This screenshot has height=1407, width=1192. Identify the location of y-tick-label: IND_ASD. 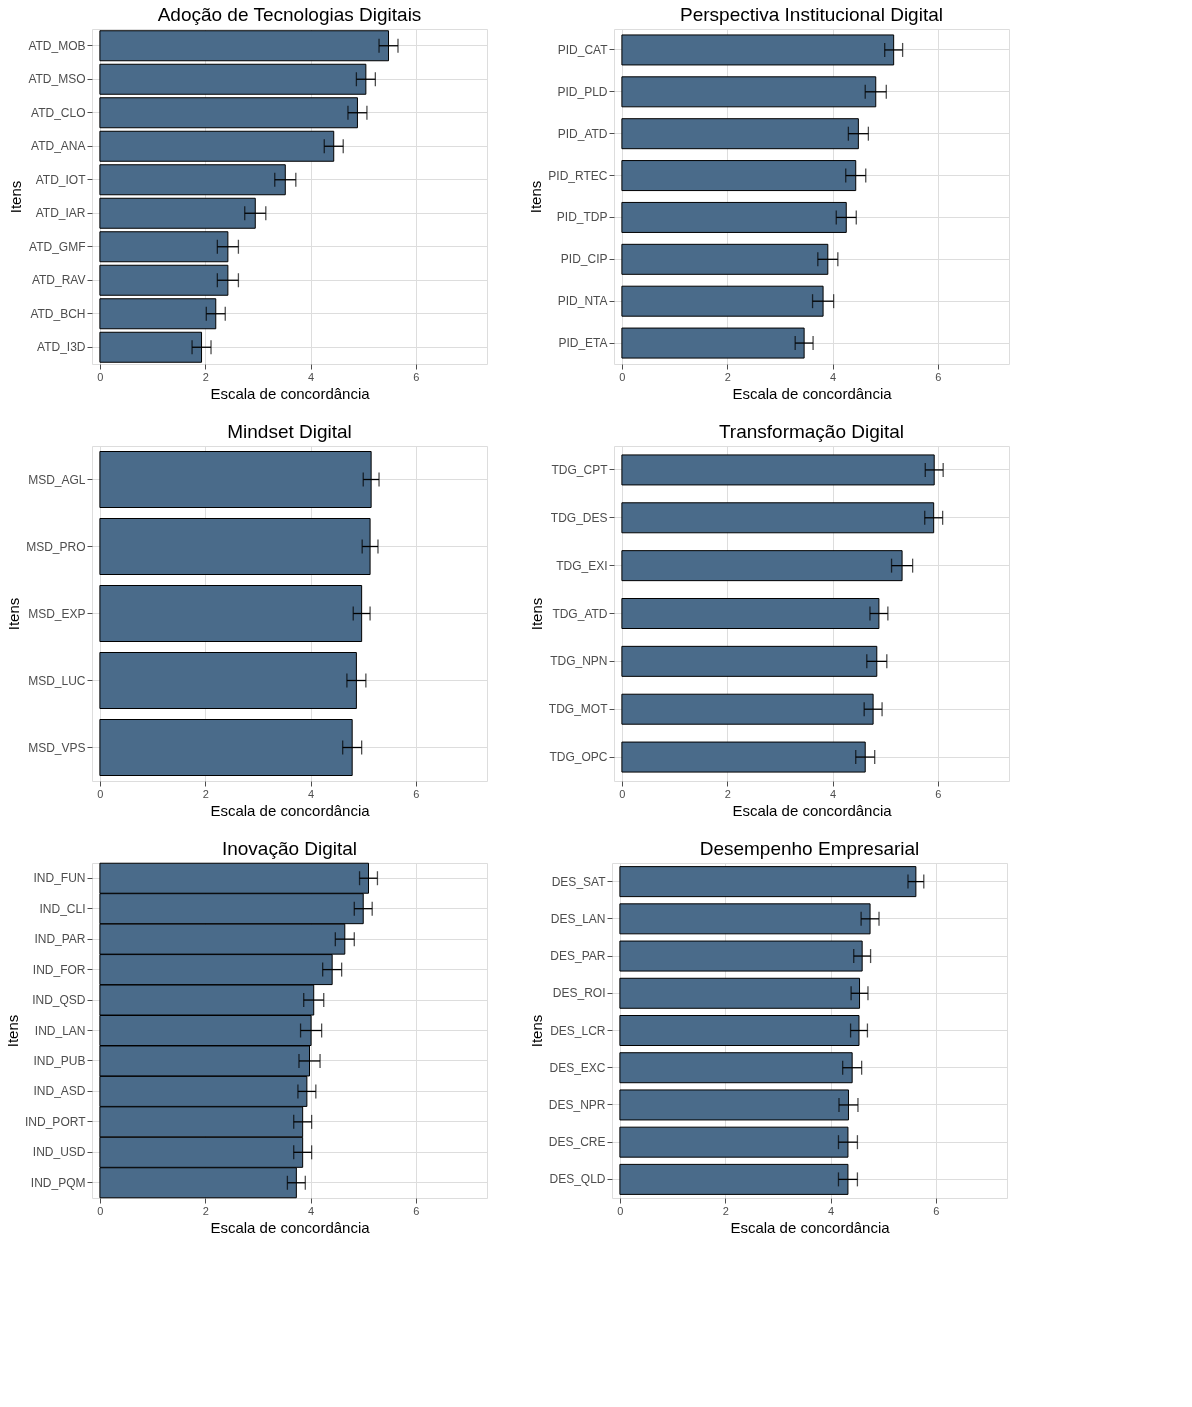
(59, 1091).